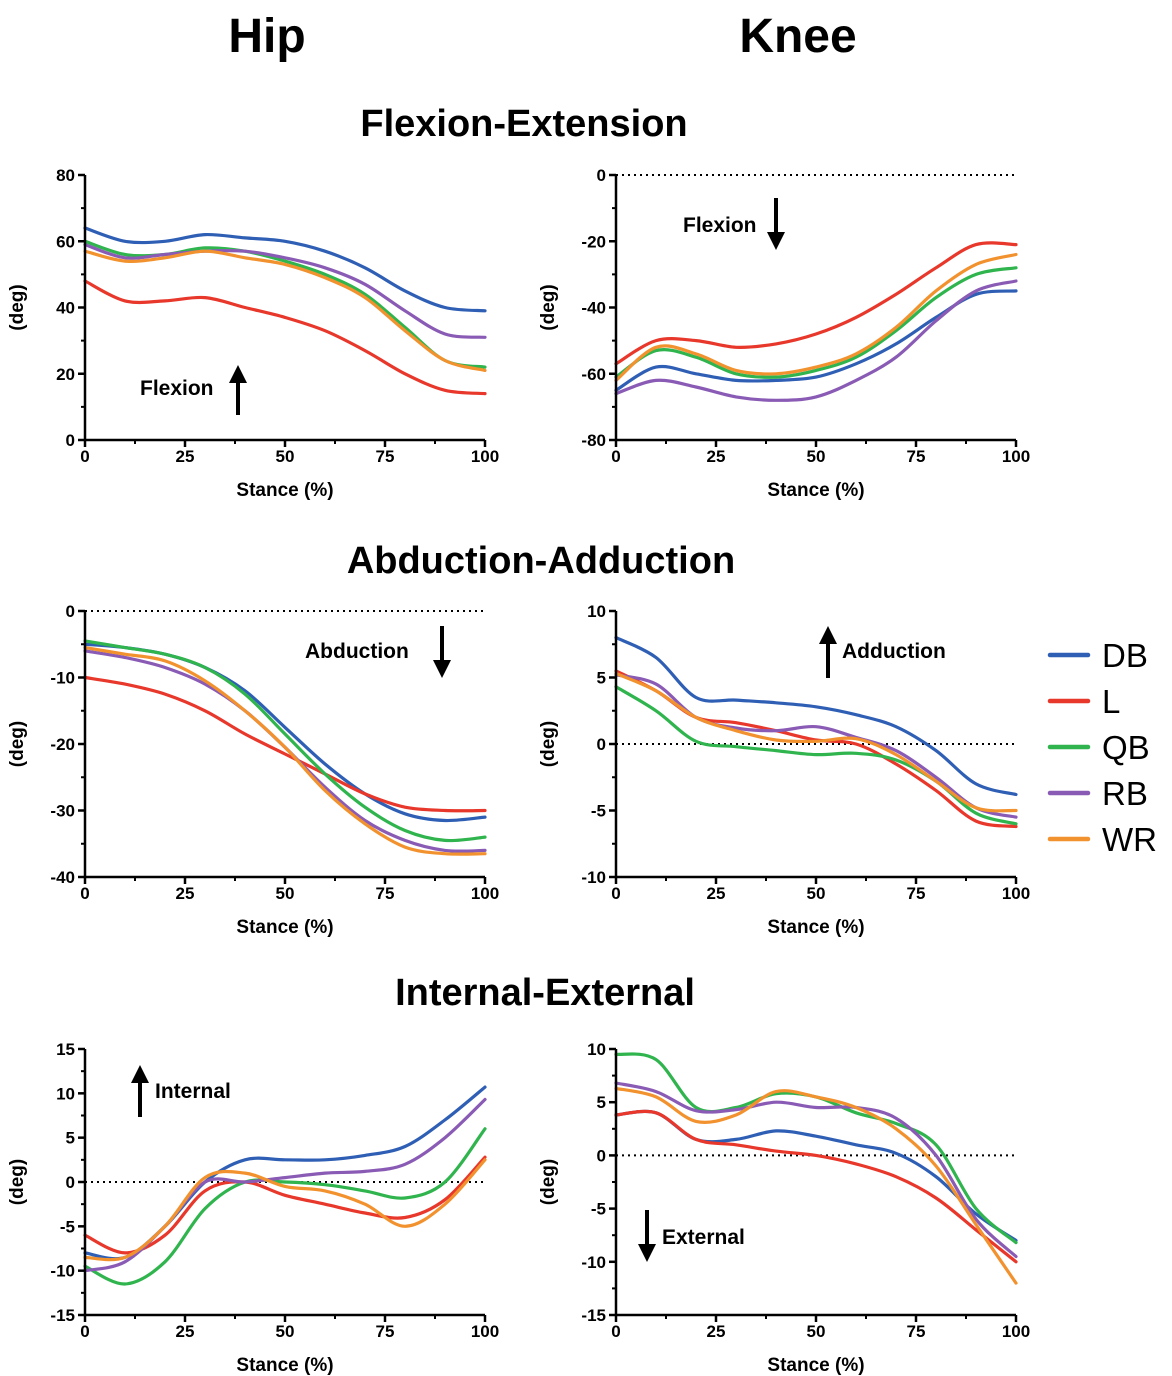 The height and width of the screenshot is (1376, 1172). Describe the element at coordinates (65, 241) in the screenshot. I see `y-tick-label: 60` at that location.